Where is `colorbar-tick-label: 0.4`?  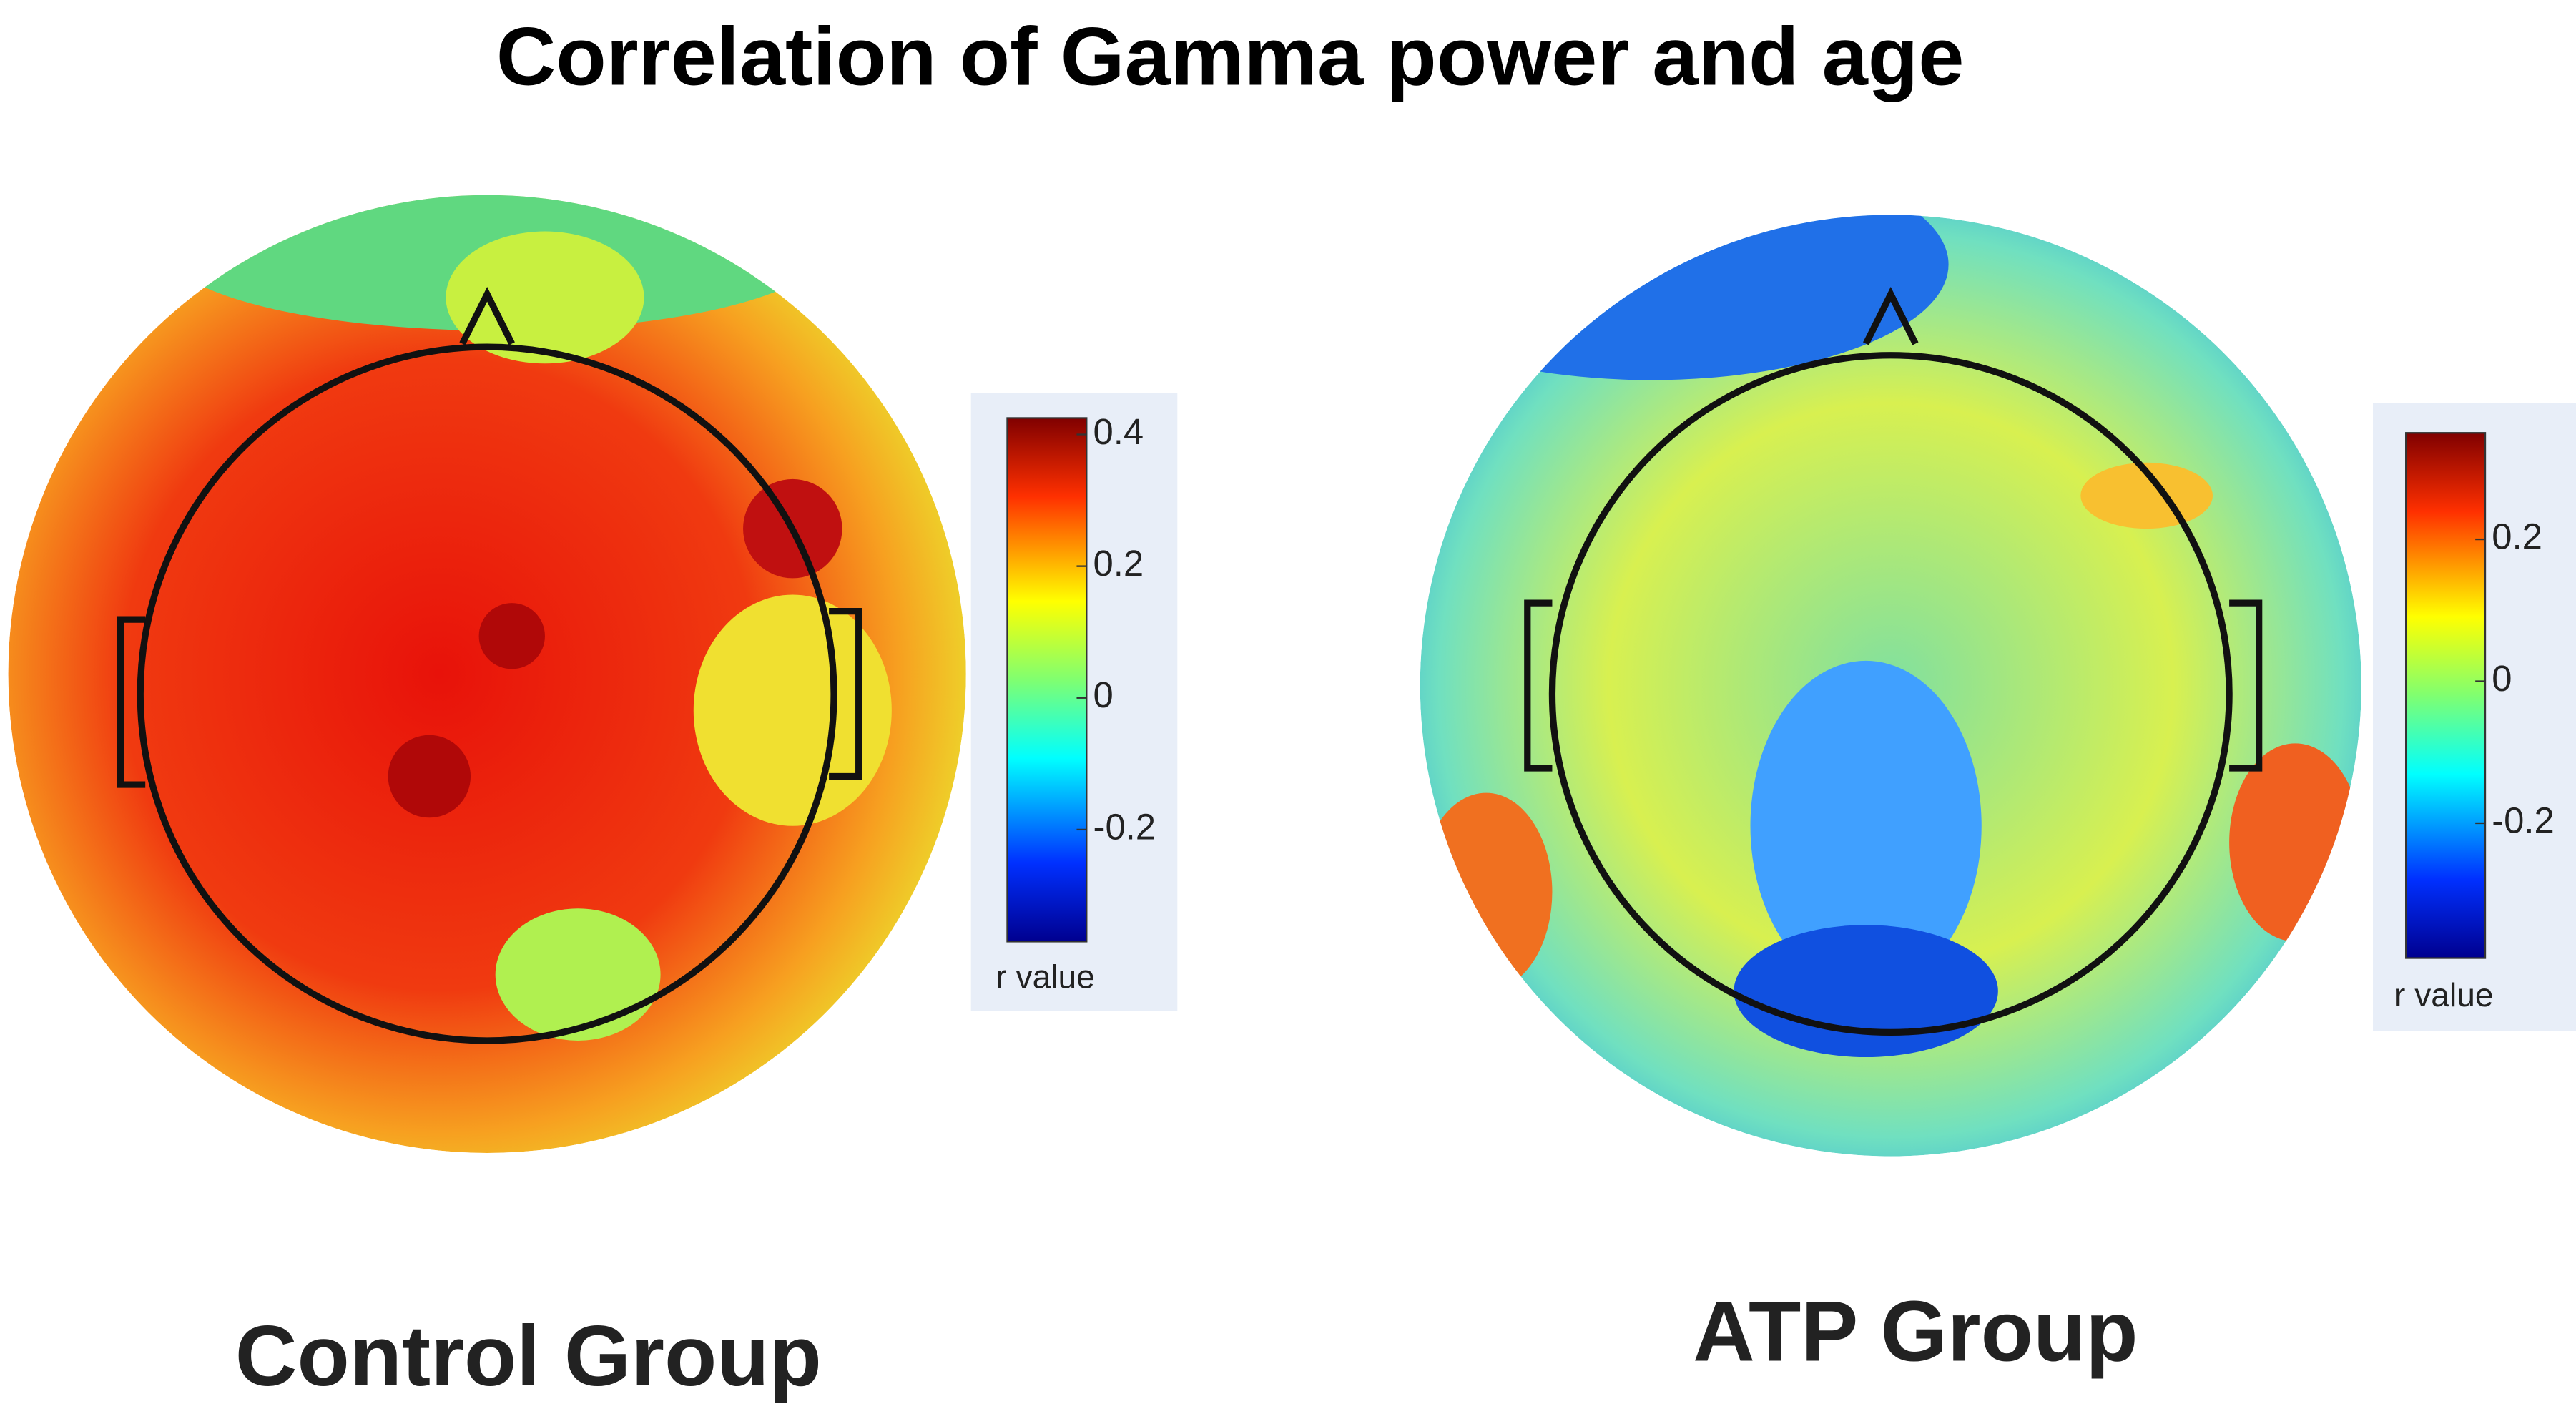 colorbar-tick-label: 0.4 is located at coordinates (1118, 431).